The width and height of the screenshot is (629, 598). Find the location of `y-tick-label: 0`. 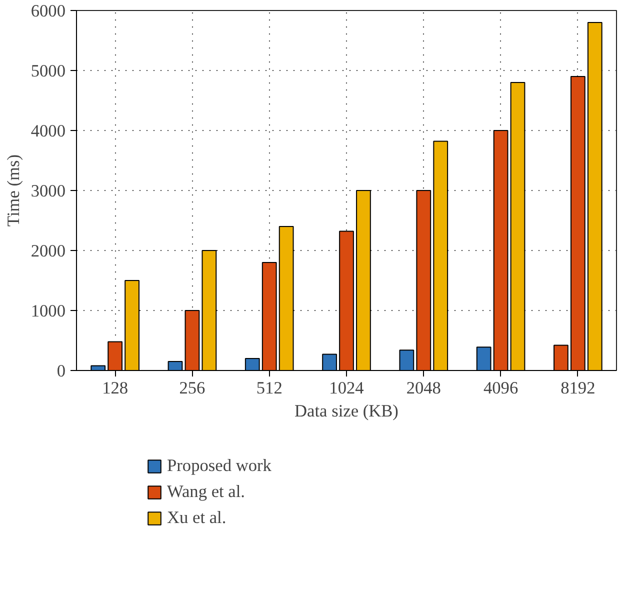

y-tick-label: 0 is located at coordinates (61, 371).